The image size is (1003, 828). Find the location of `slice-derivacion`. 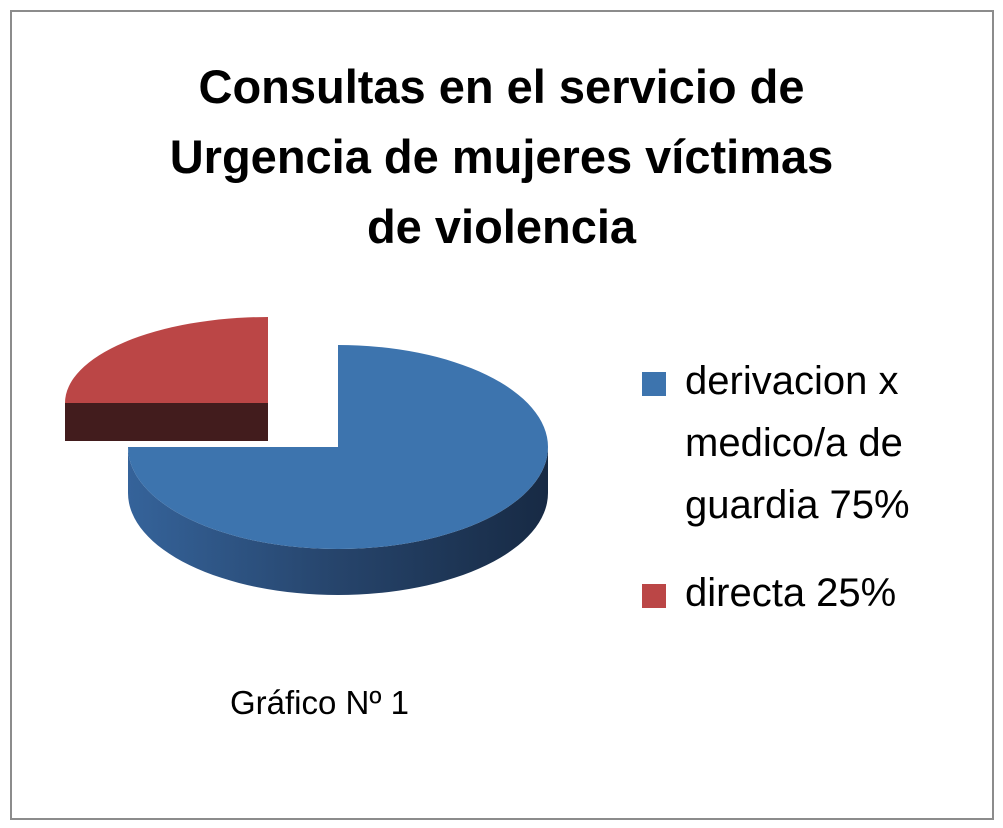

slice-derivacion is located at coordinates (338, 447).